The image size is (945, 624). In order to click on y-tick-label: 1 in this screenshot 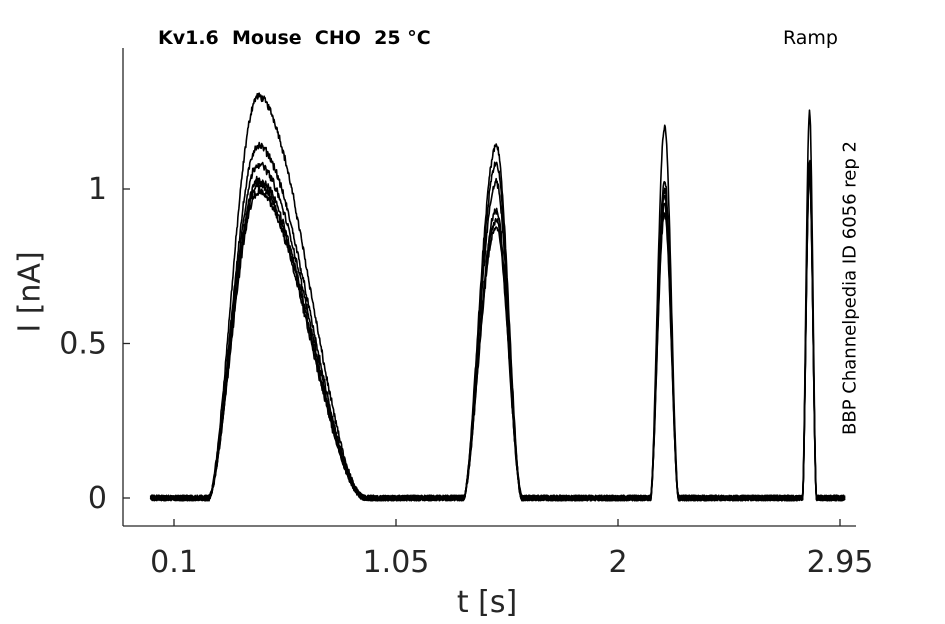, I will do `click(97, 189)`.